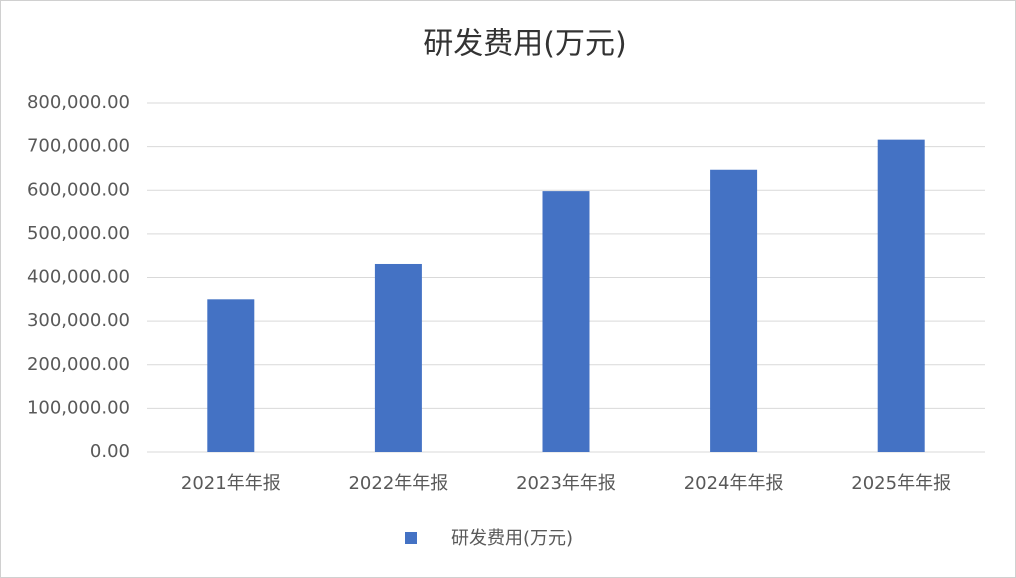 This screenshot has width=1016, height=578. I want to click on legend-label: 研发费用(万元), so click(512, 538).